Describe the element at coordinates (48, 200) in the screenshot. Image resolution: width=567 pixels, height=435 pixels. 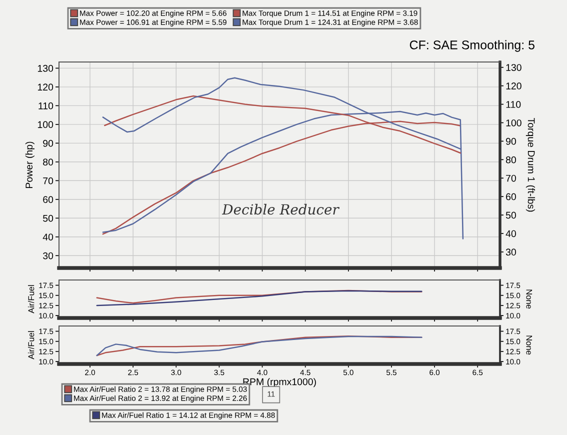
I see `y-tick-label: 60` at that location.